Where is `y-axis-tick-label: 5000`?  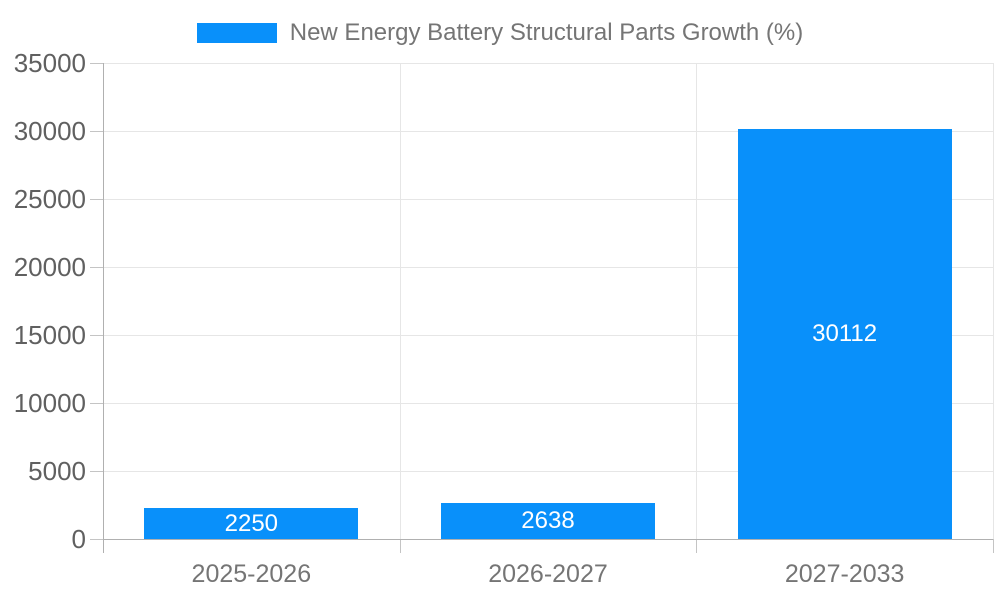 y-axis-tick-label: 5000 is located at coordinates (57, 471).